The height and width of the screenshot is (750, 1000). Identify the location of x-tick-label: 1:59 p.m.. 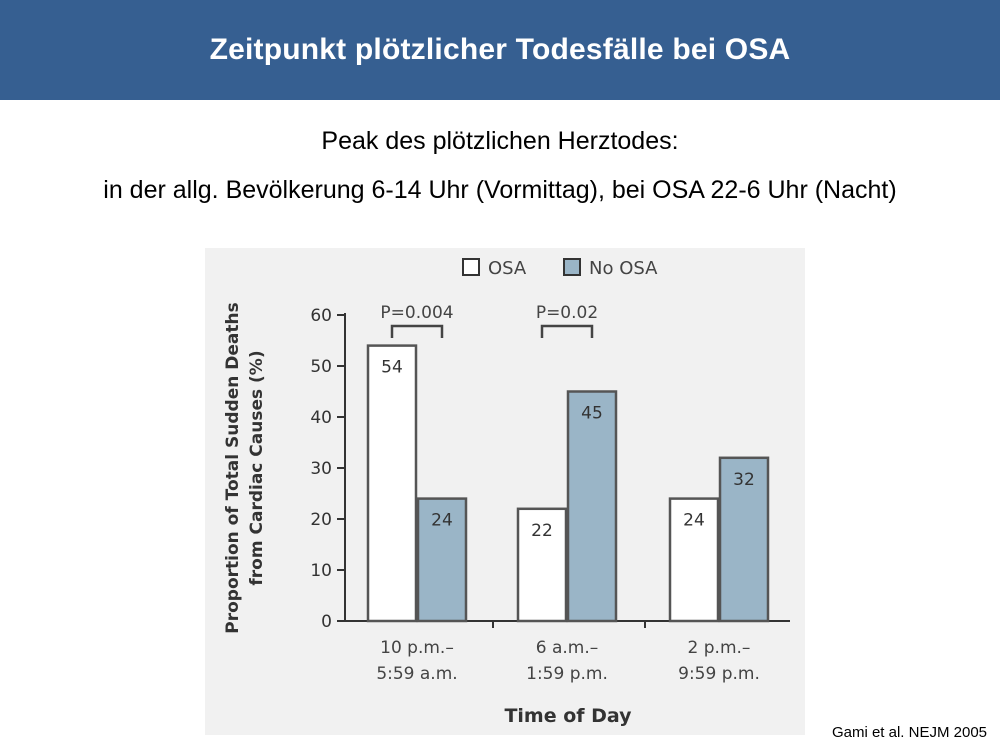
(567, 674).